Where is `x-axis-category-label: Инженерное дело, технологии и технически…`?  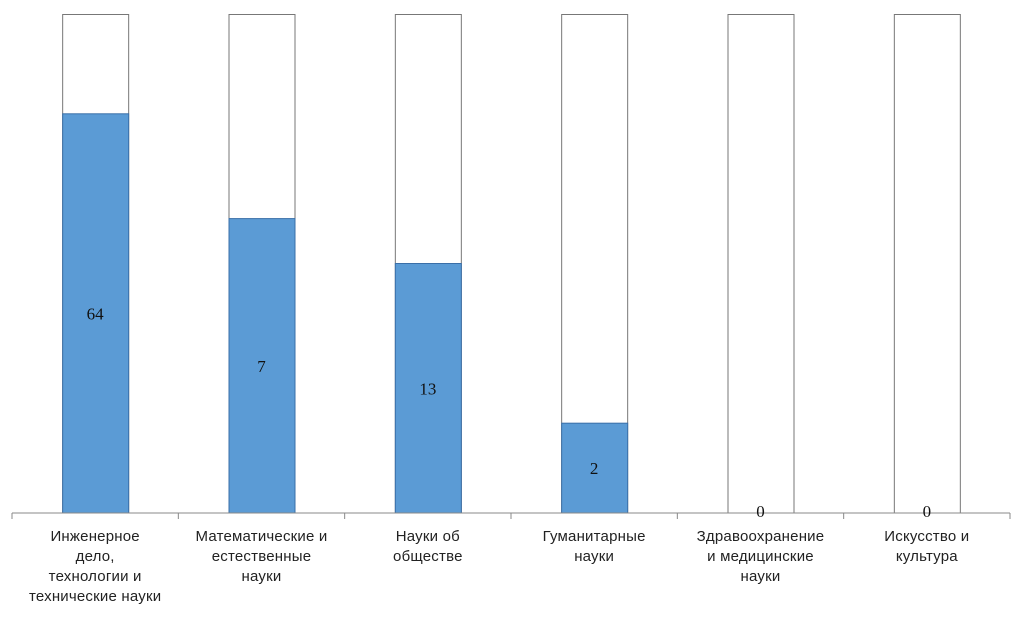
x-axis-category-label: Инженерное дело, технологии и технически… is located at coordinates (95, 566).